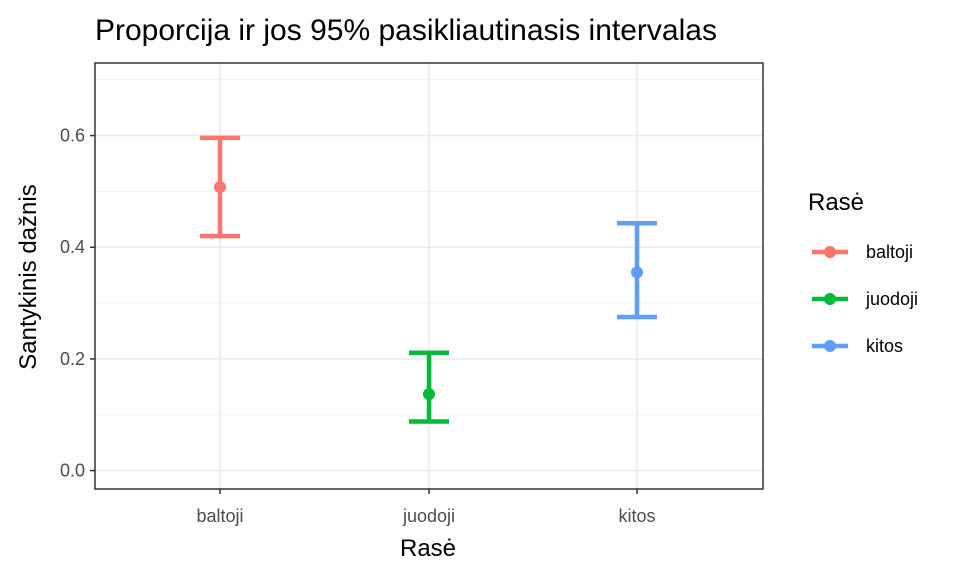 This screenshot has width=960, height=576. What do you see at coordinates (884, 346) in the screenshot?
I see `legend-label: kitos` at bounding box center [884, 346].